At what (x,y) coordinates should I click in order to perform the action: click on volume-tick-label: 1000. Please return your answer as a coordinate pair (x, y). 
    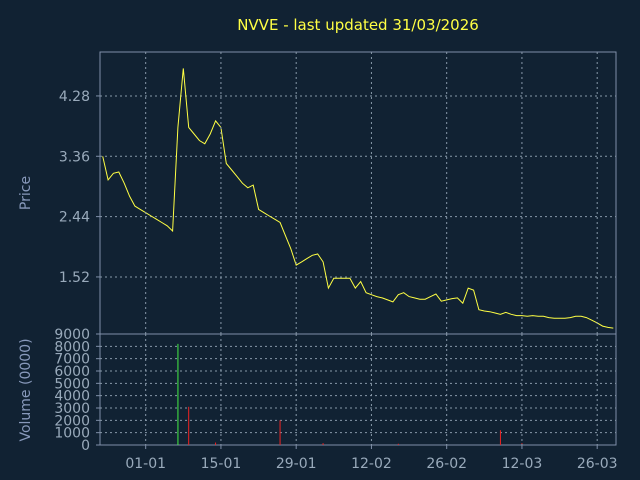
    Looking at the image, I should click on (72, 434).